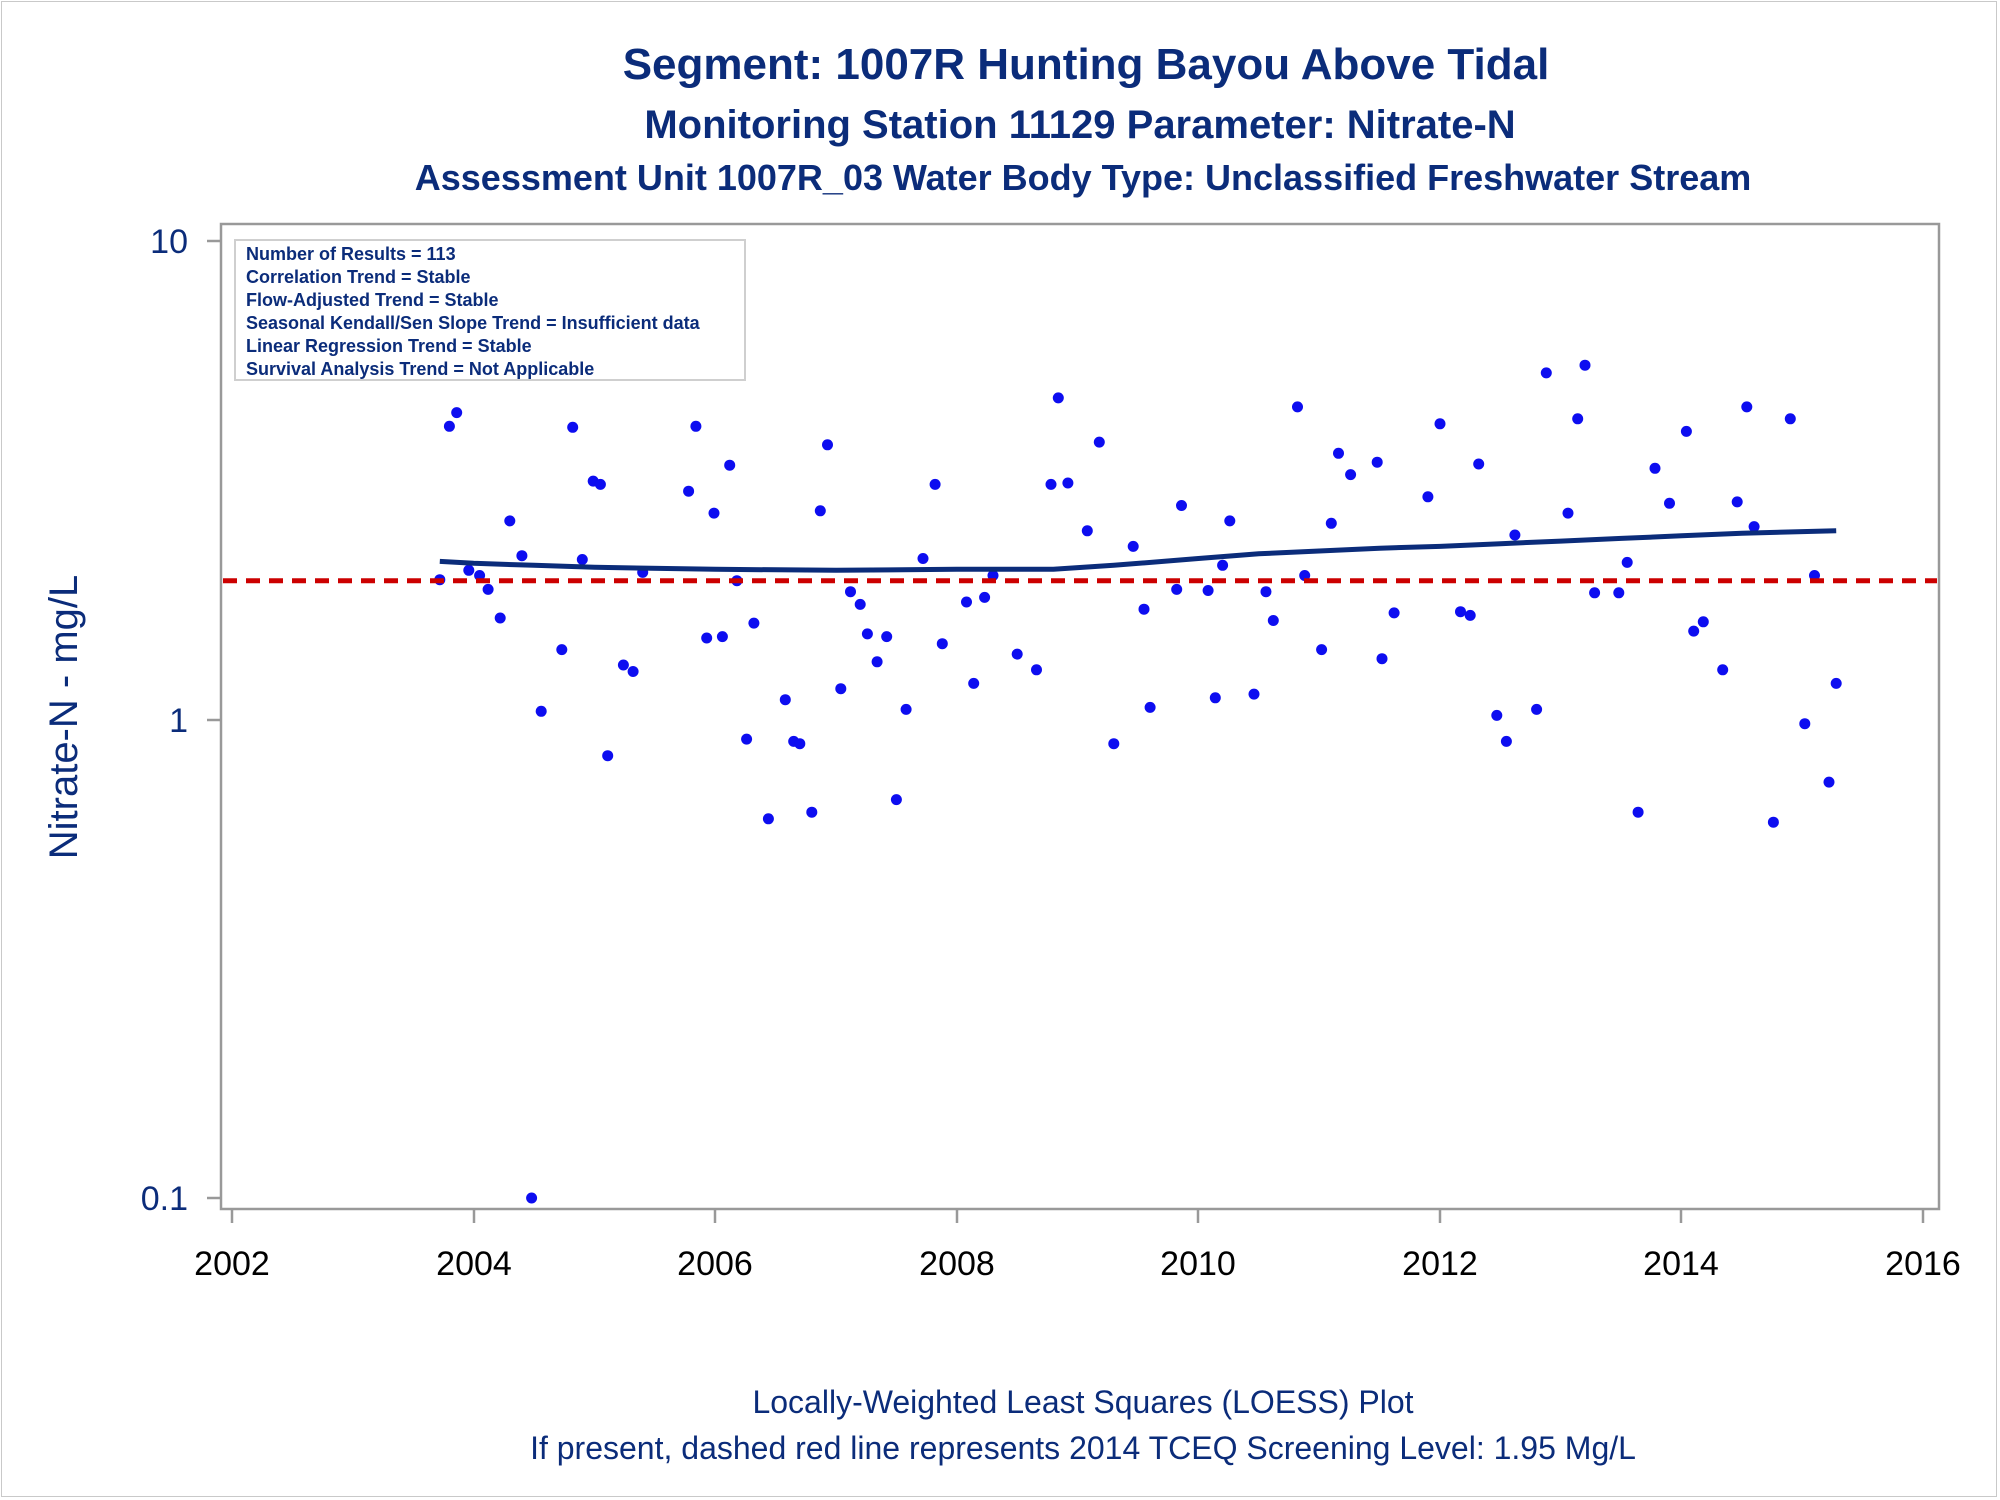 This screenshot has width=2000, height=1500. What do you see at coordinates (474, 1264) in the screenshot?
I see `x-tick-label: 2004` at bounding box center [474, 1264].